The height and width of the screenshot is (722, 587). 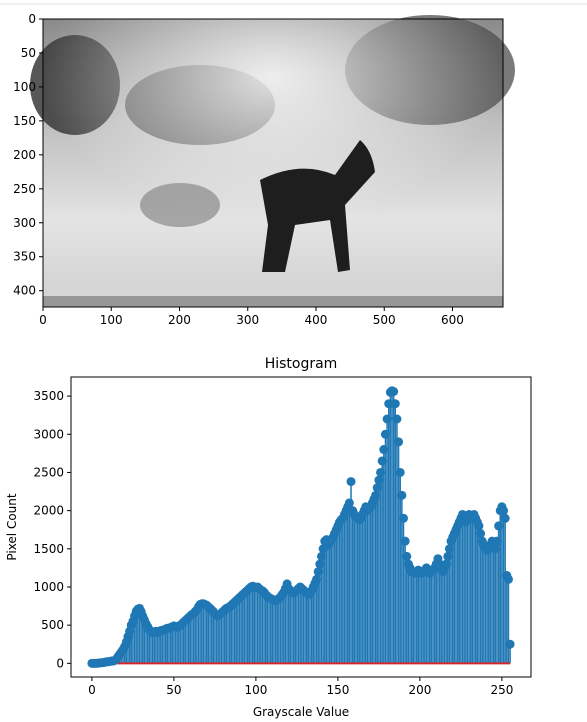 I want to click on y-tick-label: 300, so click(x=24, y=223).